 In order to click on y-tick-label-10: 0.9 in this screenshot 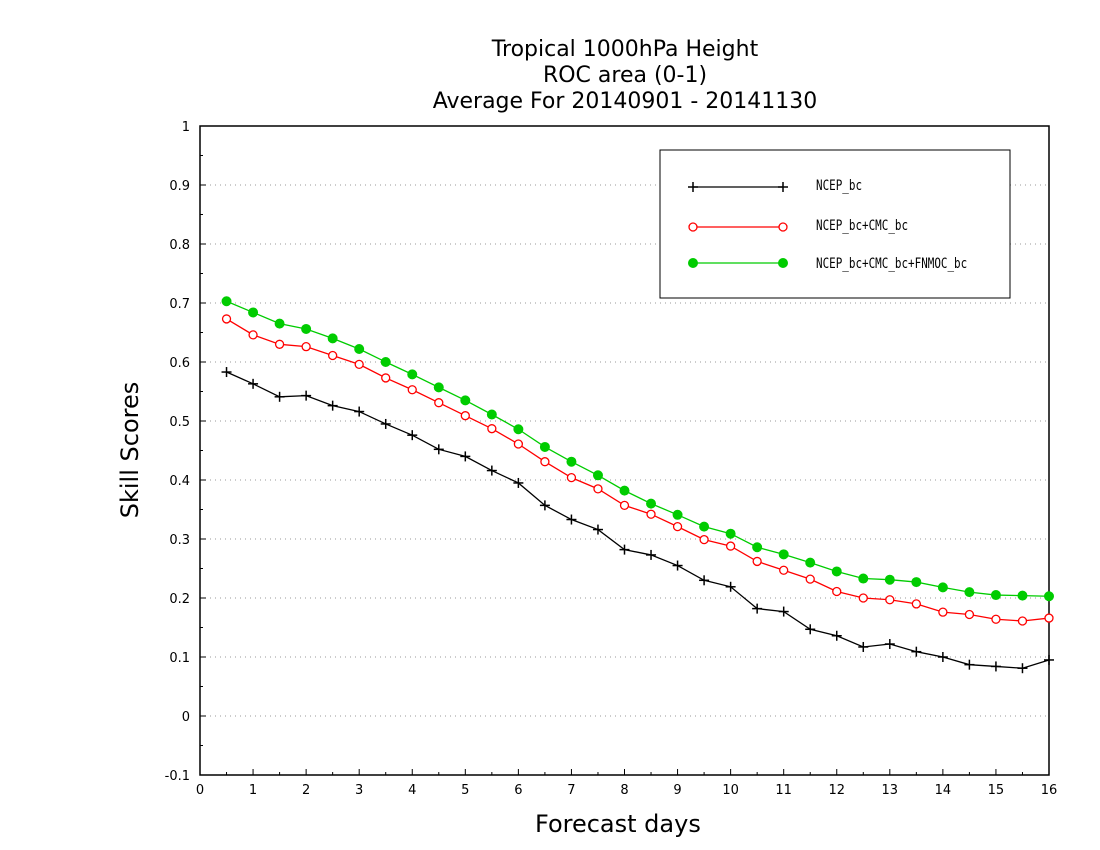, I will do `click(179, 186)`.